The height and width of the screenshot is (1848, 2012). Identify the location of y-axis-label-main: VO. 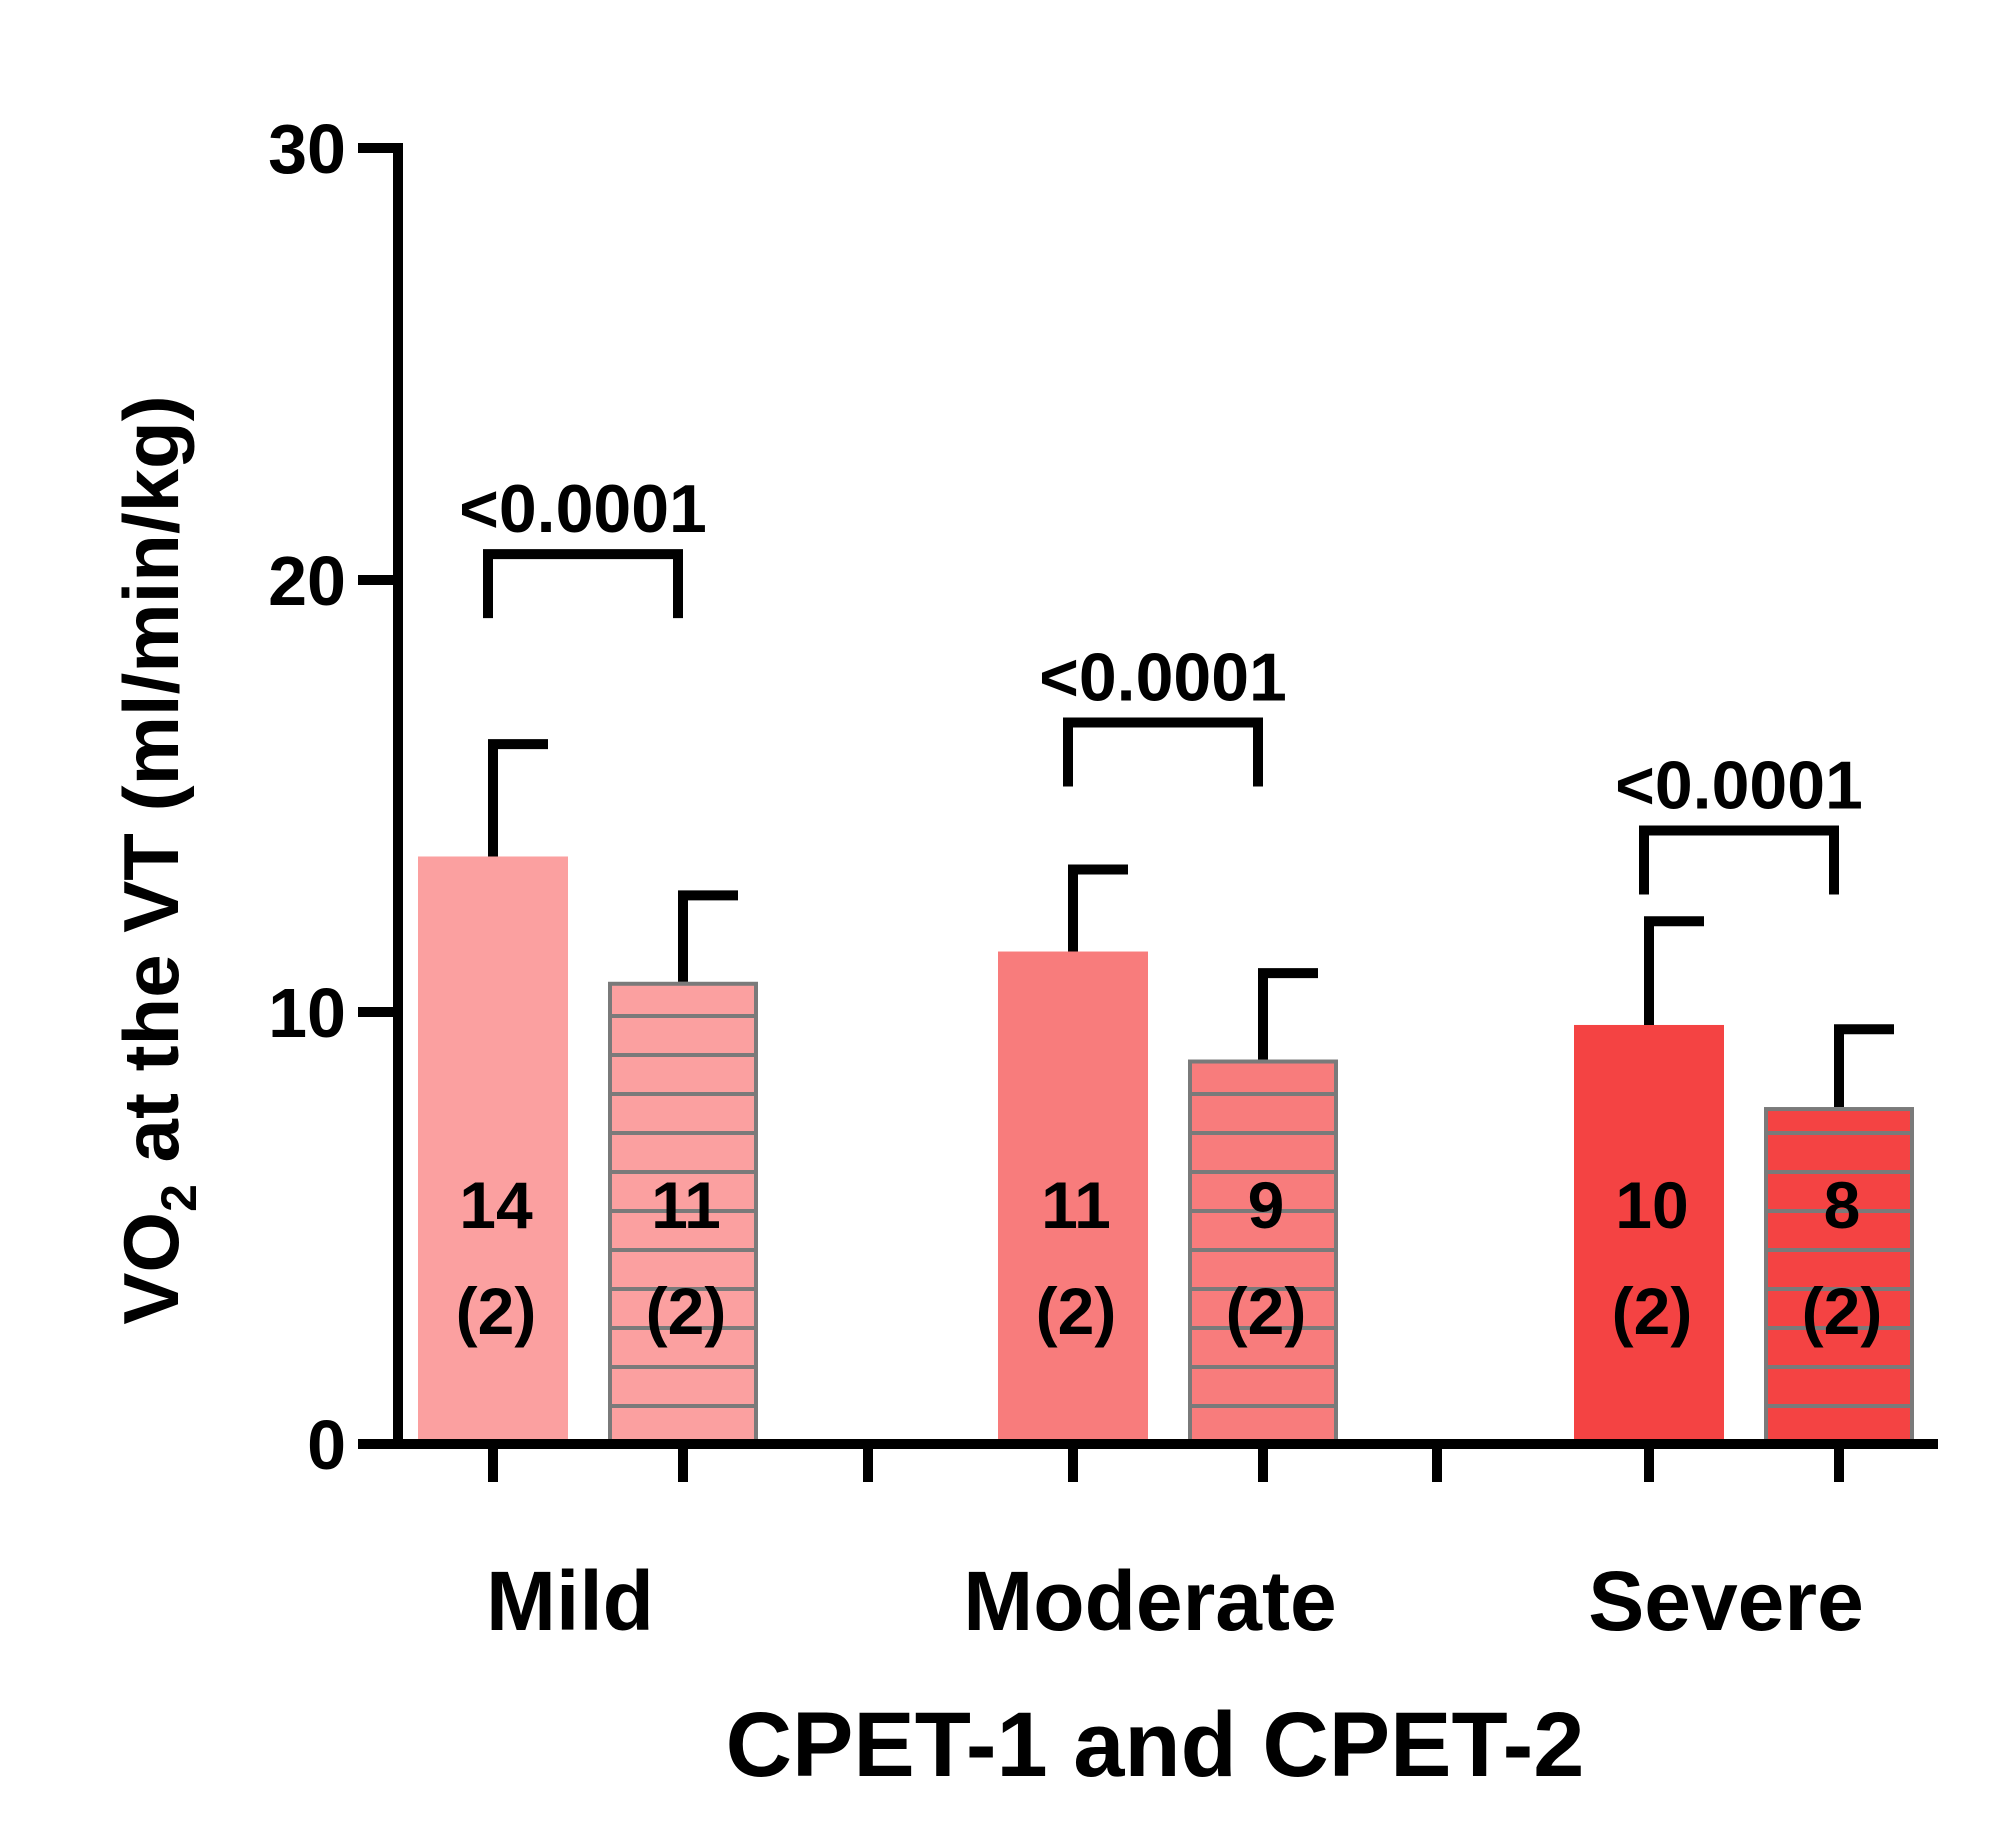
(151, 1268).